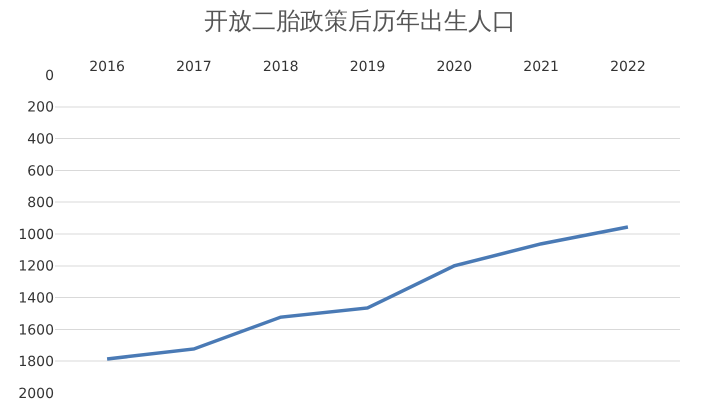  Describe the element at coordinates (36, 362) in the screenshot. I see `y-tick-label: 1800` at that location.